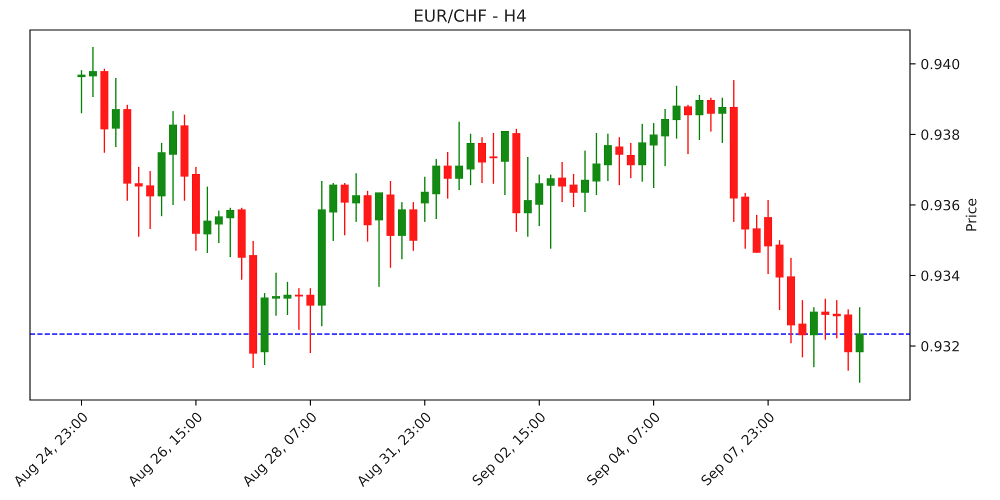 The height and width of the screenshot is (500, 1000). What do you see at coordinates (940, 64) in the screenshot?
I see `y-tick-label: 0.940` at bounding box center [940, 64].